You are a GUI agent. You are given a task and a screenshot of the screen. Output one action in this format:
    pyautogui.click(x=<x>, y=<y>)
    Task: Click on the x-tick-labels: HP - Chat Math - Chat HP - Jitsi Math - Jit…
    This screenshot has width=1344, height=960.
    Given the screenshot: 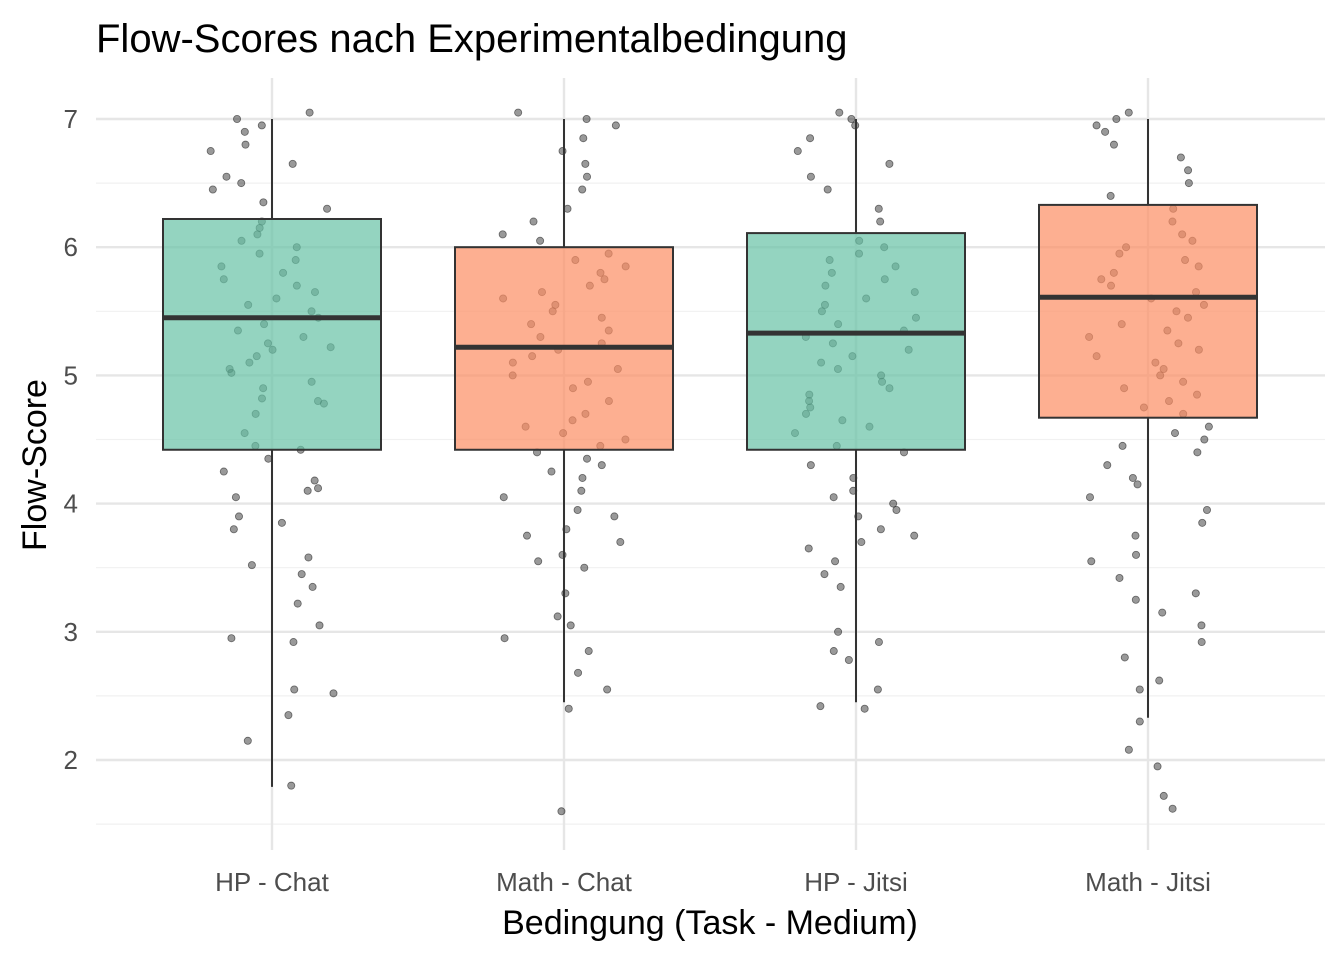 What is the action you would take?
    pyautogui.click(x=713, y=882)
    